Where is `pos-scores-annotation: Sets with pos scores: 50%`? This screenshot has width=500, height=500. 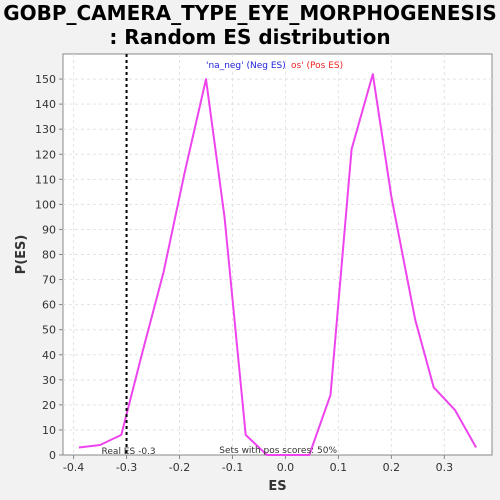
pos-scores-annotation: Sets with pos scores: 50% is located at coordinates (278, 451).